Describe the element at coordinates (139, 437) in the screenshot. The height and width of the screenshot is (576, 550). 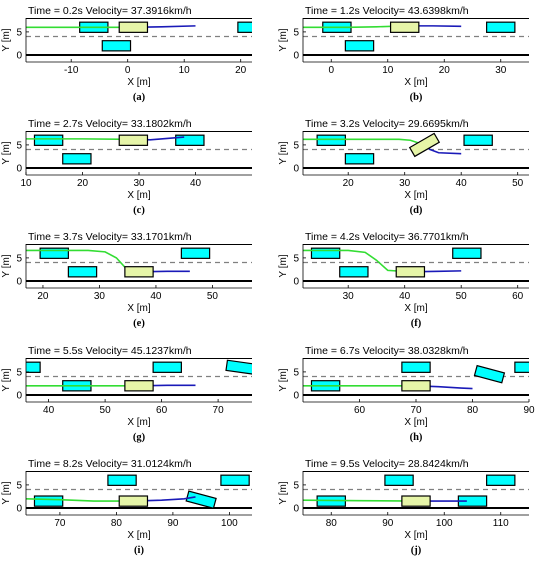
I see `subfigure-label: (g)` at that location.